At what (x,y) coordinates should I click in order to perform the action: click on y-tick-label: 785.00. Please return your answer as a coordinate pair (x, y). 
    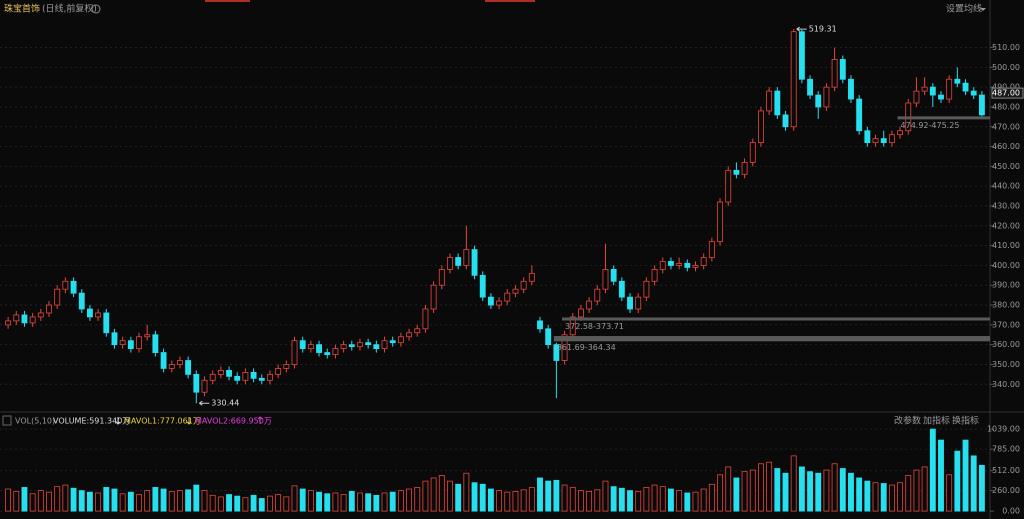
    Looking at the image, I should click on (1006, 449).